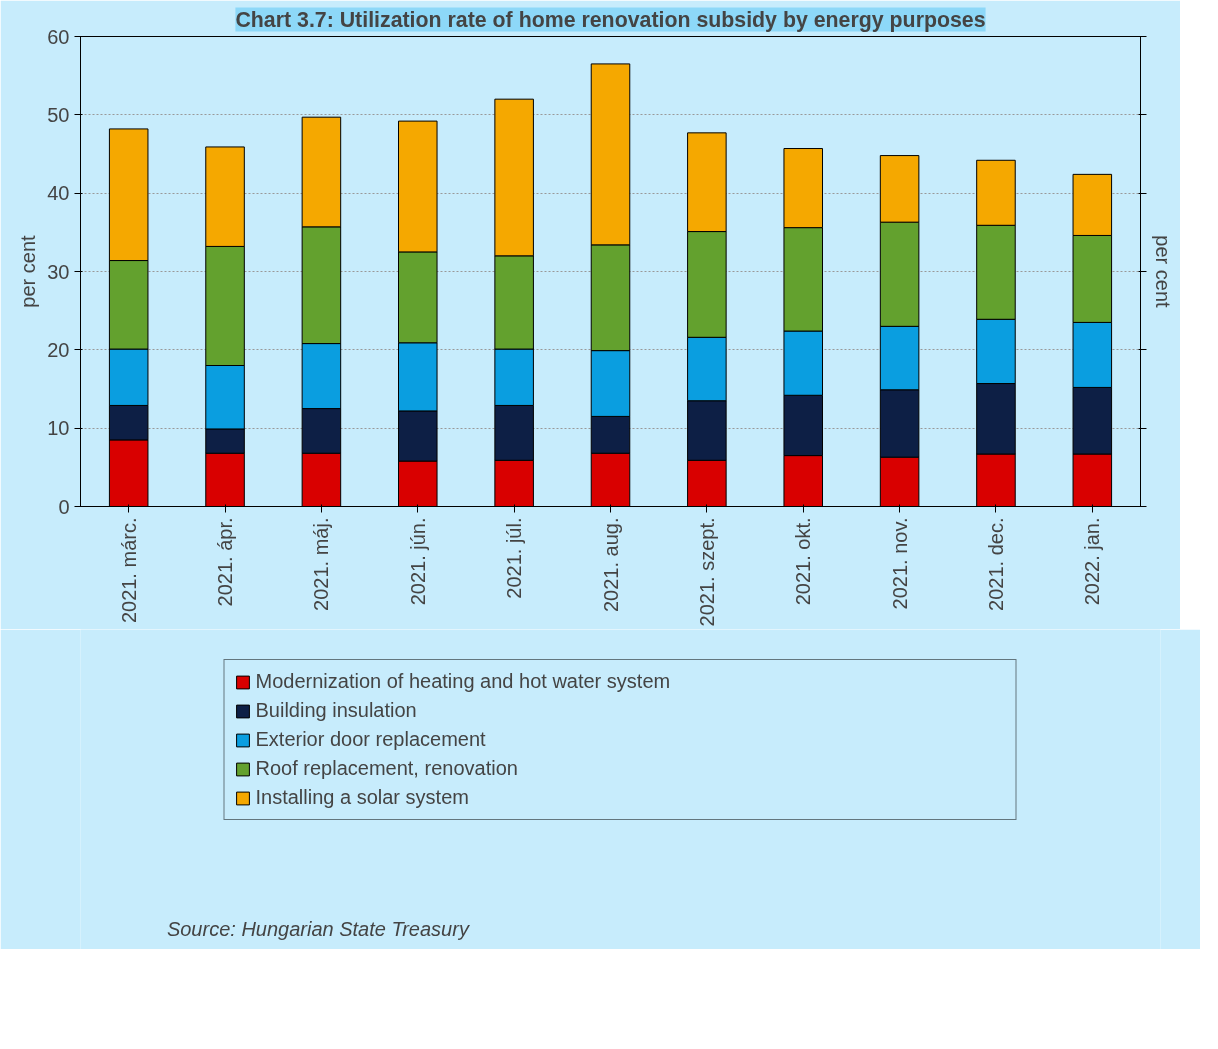  What do you see at coordinates (64, 506) in the screenshot?
I see `y-tick-label: 0` at bounding box center [64, 506].